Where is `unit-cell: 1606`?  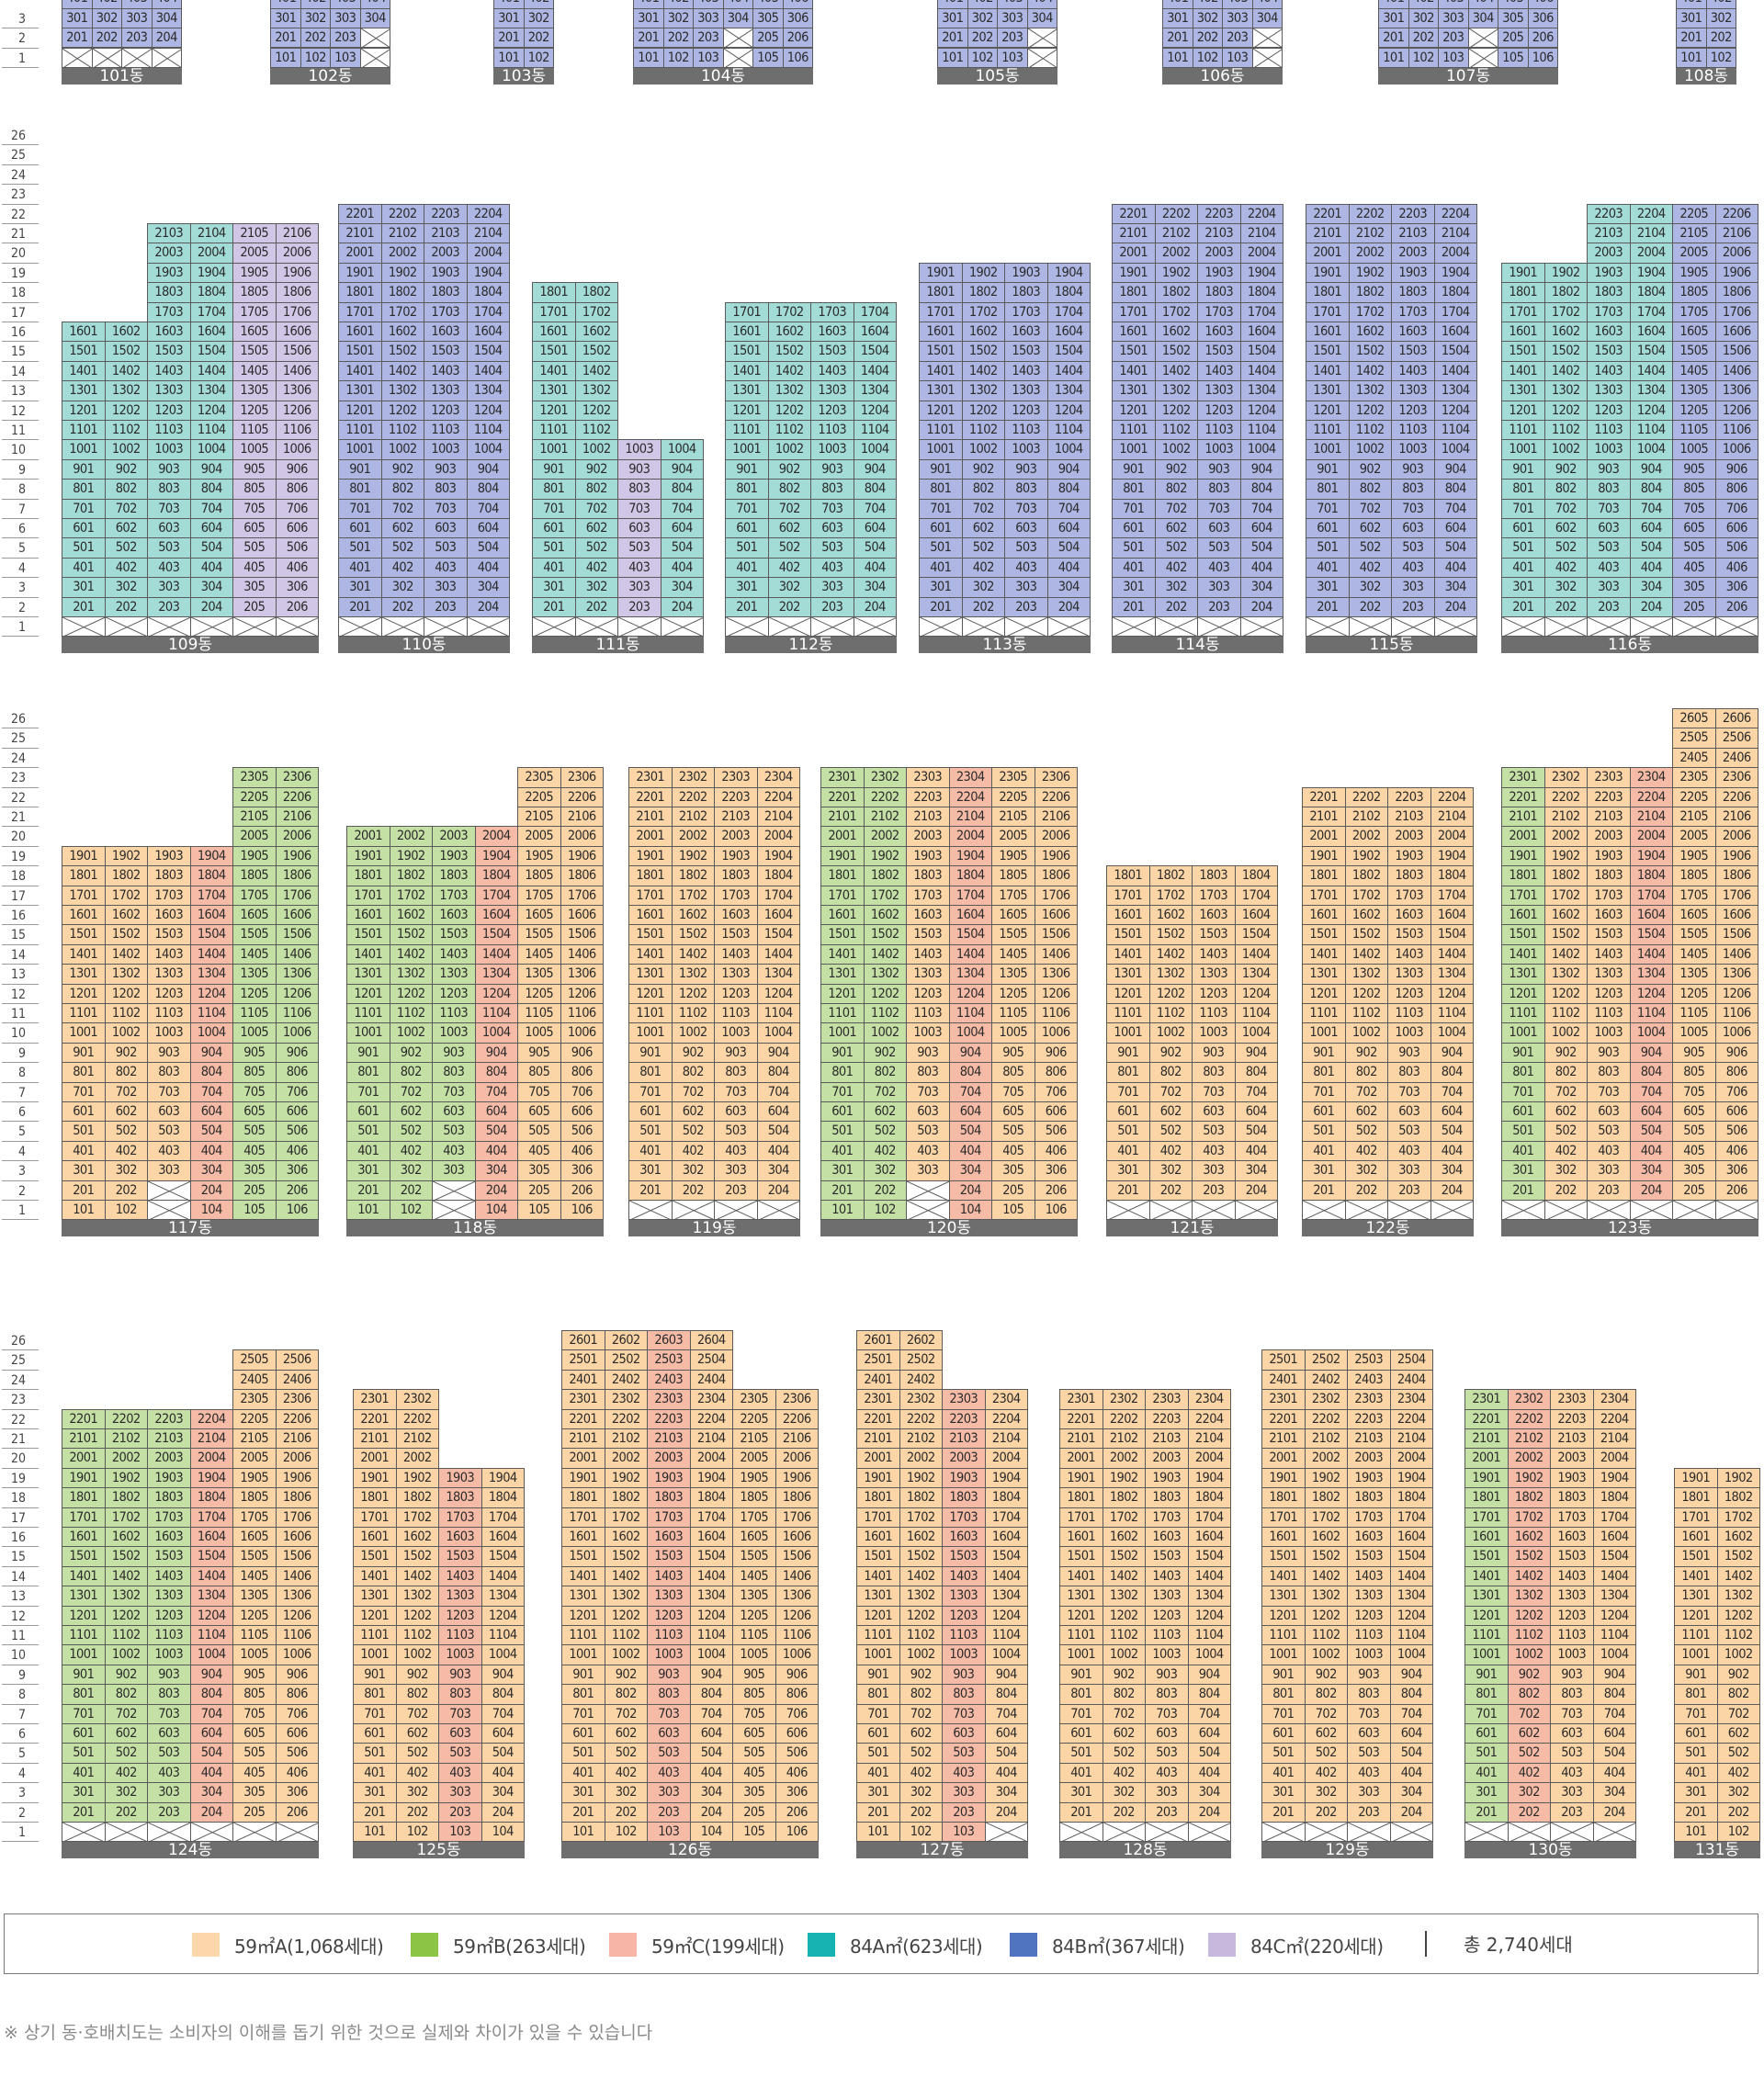
unit-cell: 1606 is located at coordinates (1736, 332).